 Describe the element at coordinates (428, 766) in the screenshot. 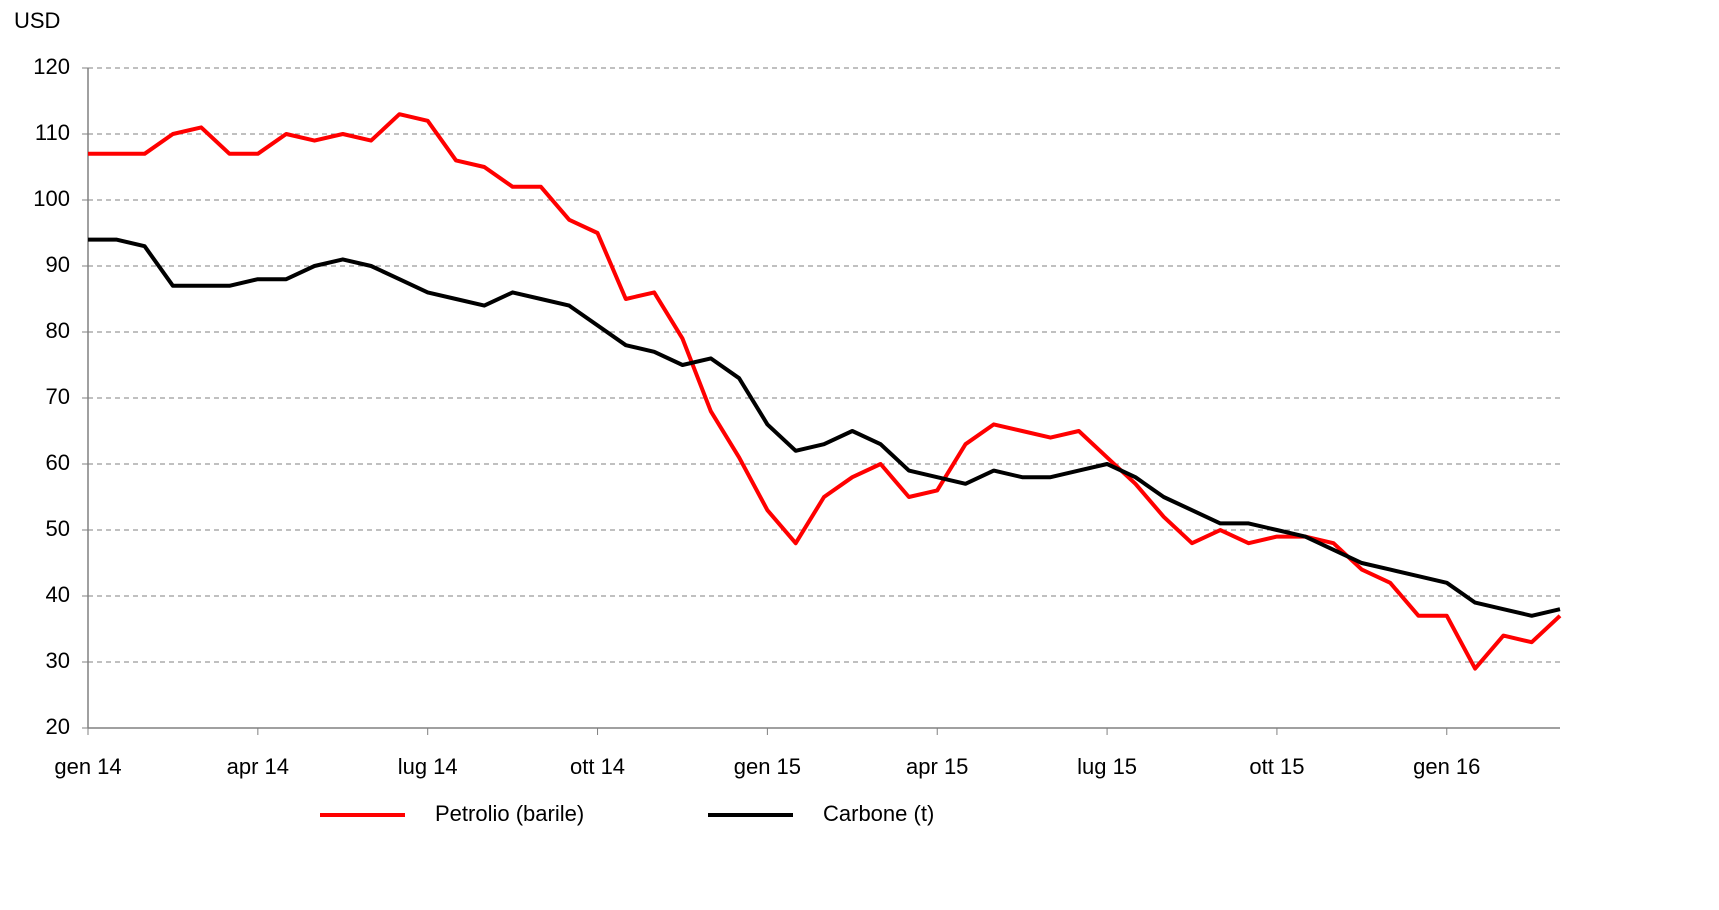

I see `x-tick-label: lug 14` at that location.